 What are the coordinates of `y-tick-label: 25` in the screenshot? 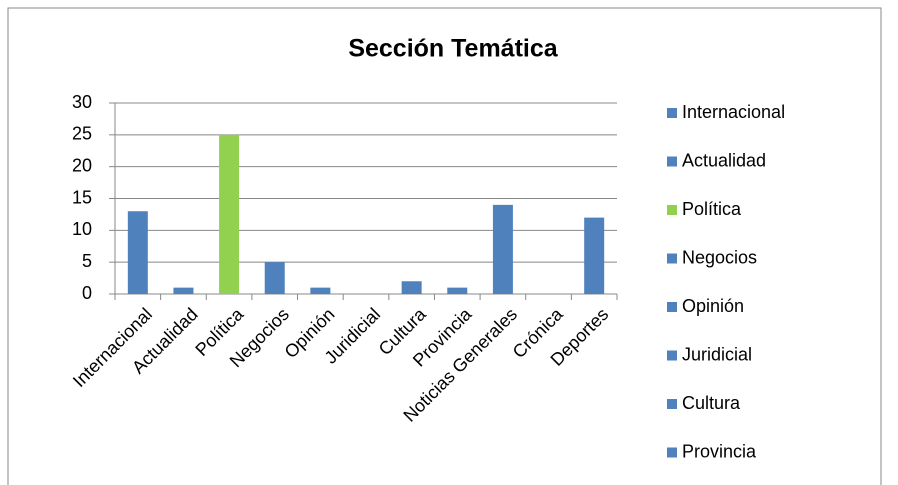 It's located at (82, 134).